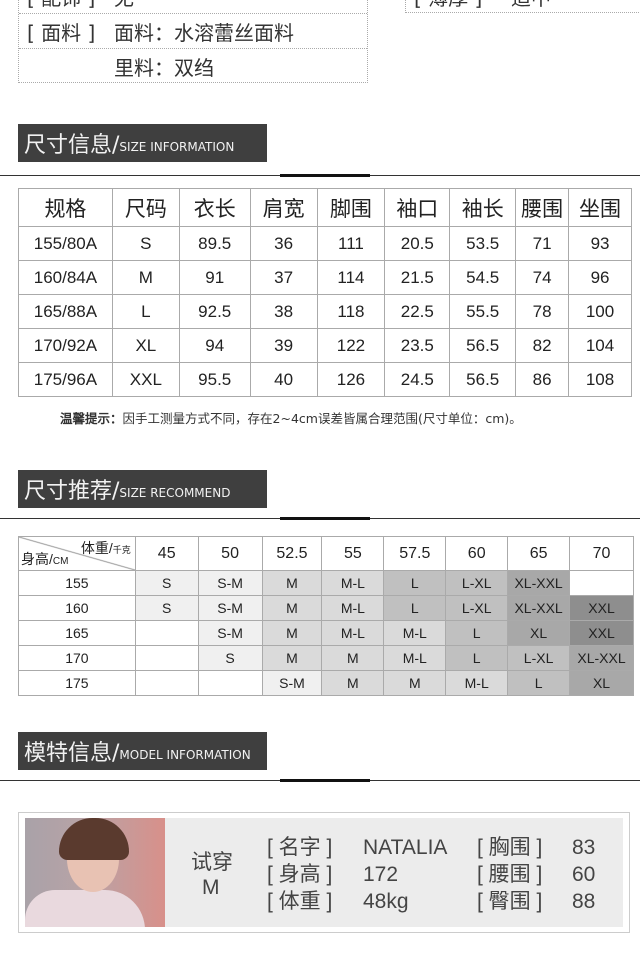 The image size is (640, 960). I want to click on weight-header: 45, so click(166, 553).